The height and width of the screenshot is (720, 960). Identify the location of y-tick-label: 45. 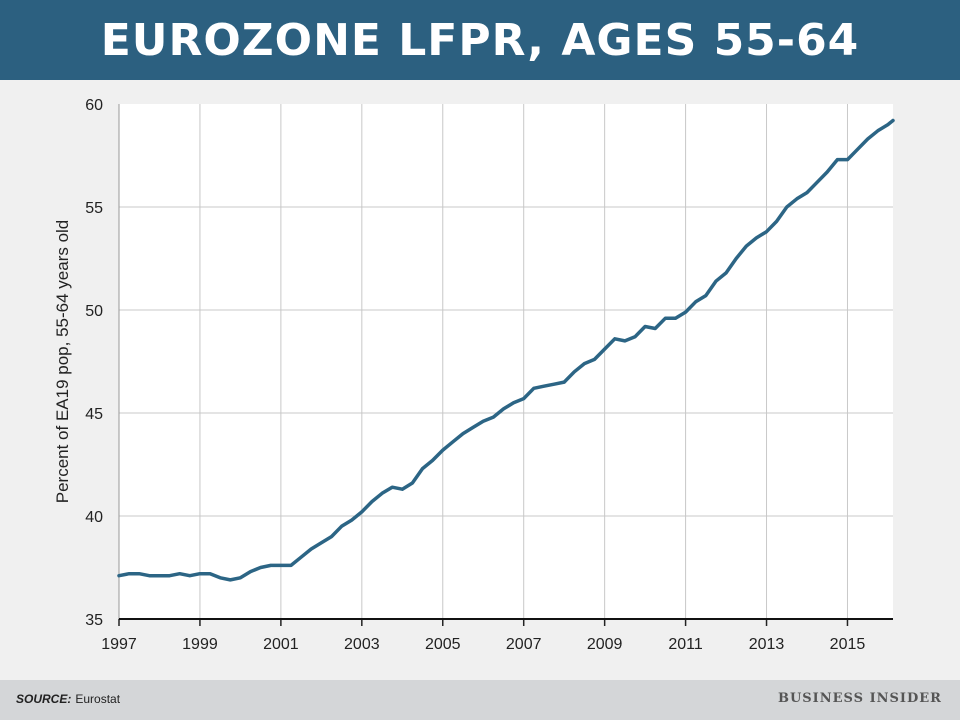
(94, 414).